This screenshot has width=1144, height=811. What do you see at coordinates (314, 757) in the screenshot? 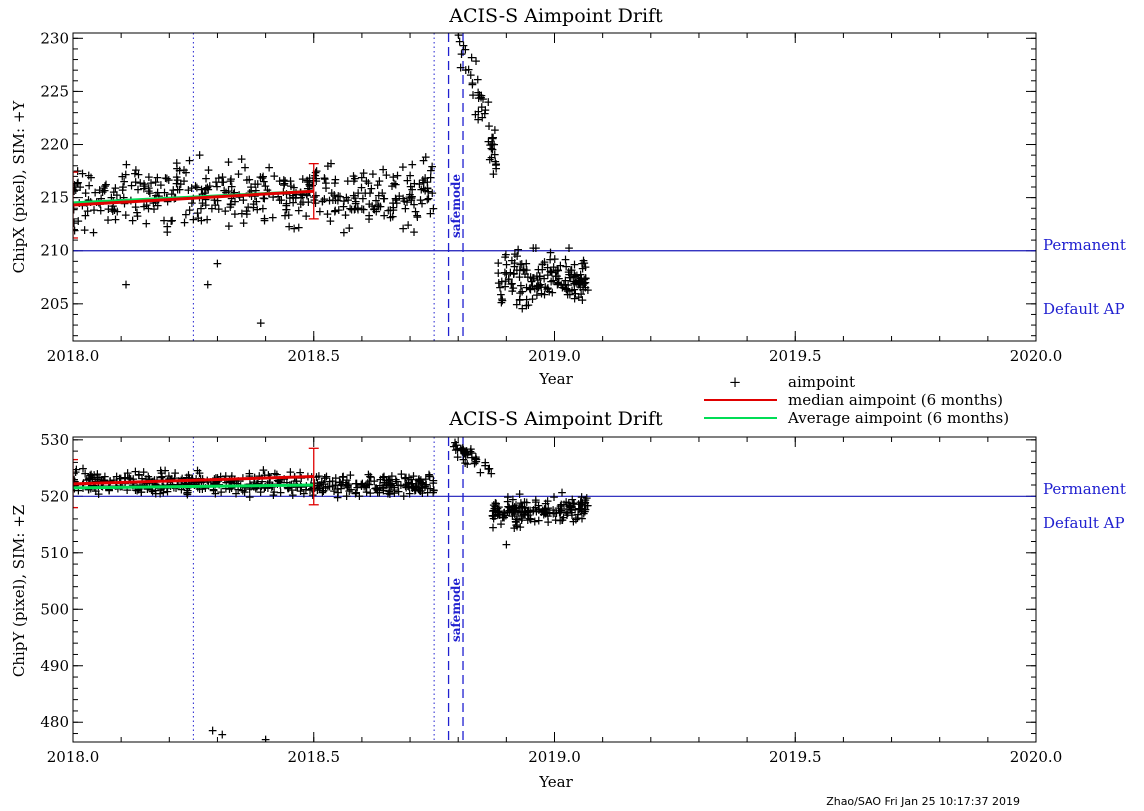
I see `chipy-x-tick-label: 2018.5` at bounding box center [314, 757].